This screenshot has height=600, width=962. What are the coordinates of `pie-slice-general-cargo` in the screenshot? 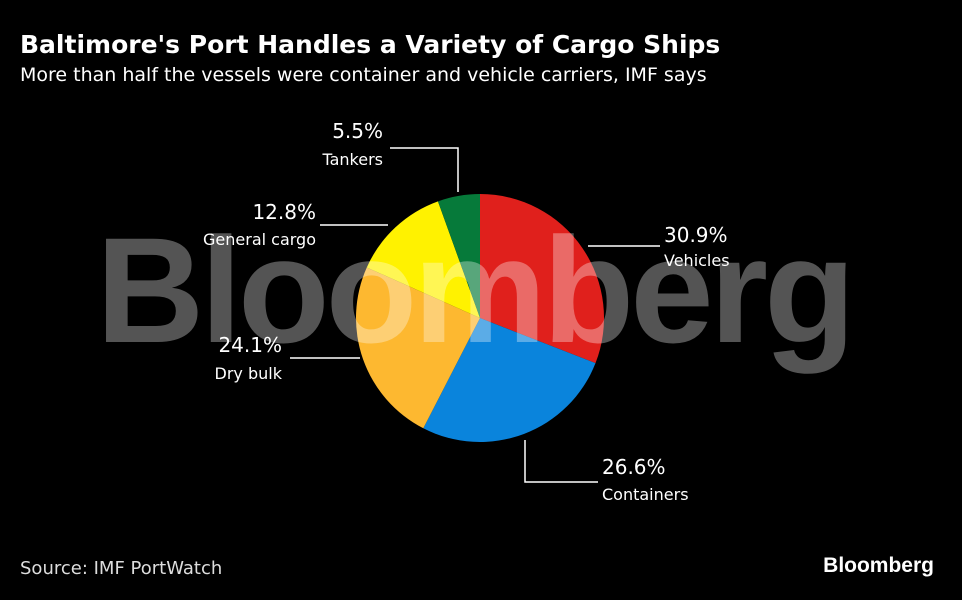 It's located at (423, 259).